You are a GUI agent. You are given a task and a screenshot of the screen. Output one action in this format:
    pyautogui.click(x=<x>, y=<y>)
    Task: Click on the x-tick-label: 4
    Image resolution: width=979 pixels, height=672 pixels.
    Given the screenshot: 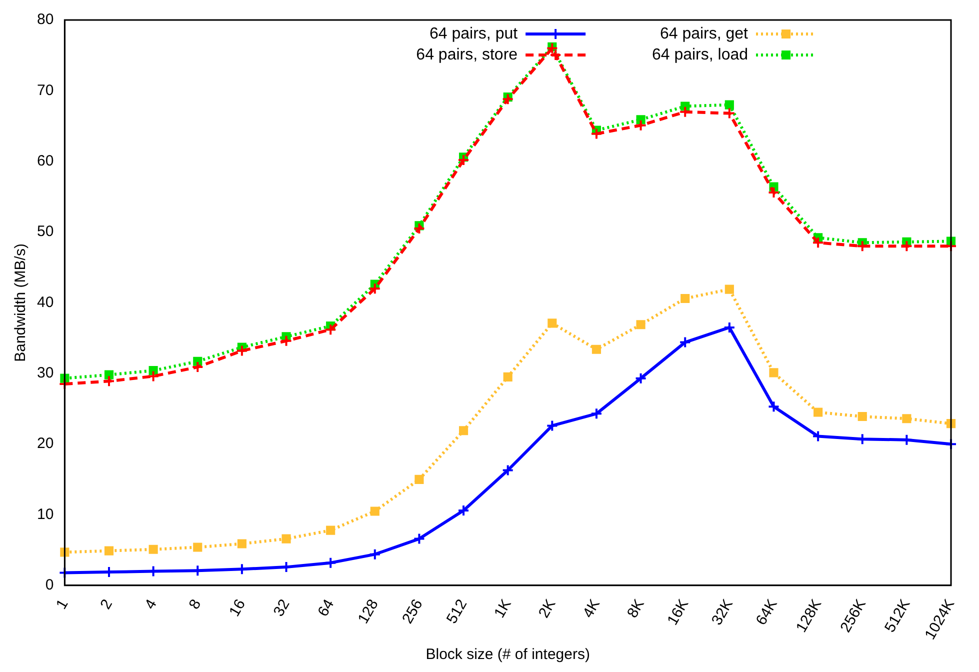 What is the action you would take?
    pyautogui.click(x=150, y=604)
    